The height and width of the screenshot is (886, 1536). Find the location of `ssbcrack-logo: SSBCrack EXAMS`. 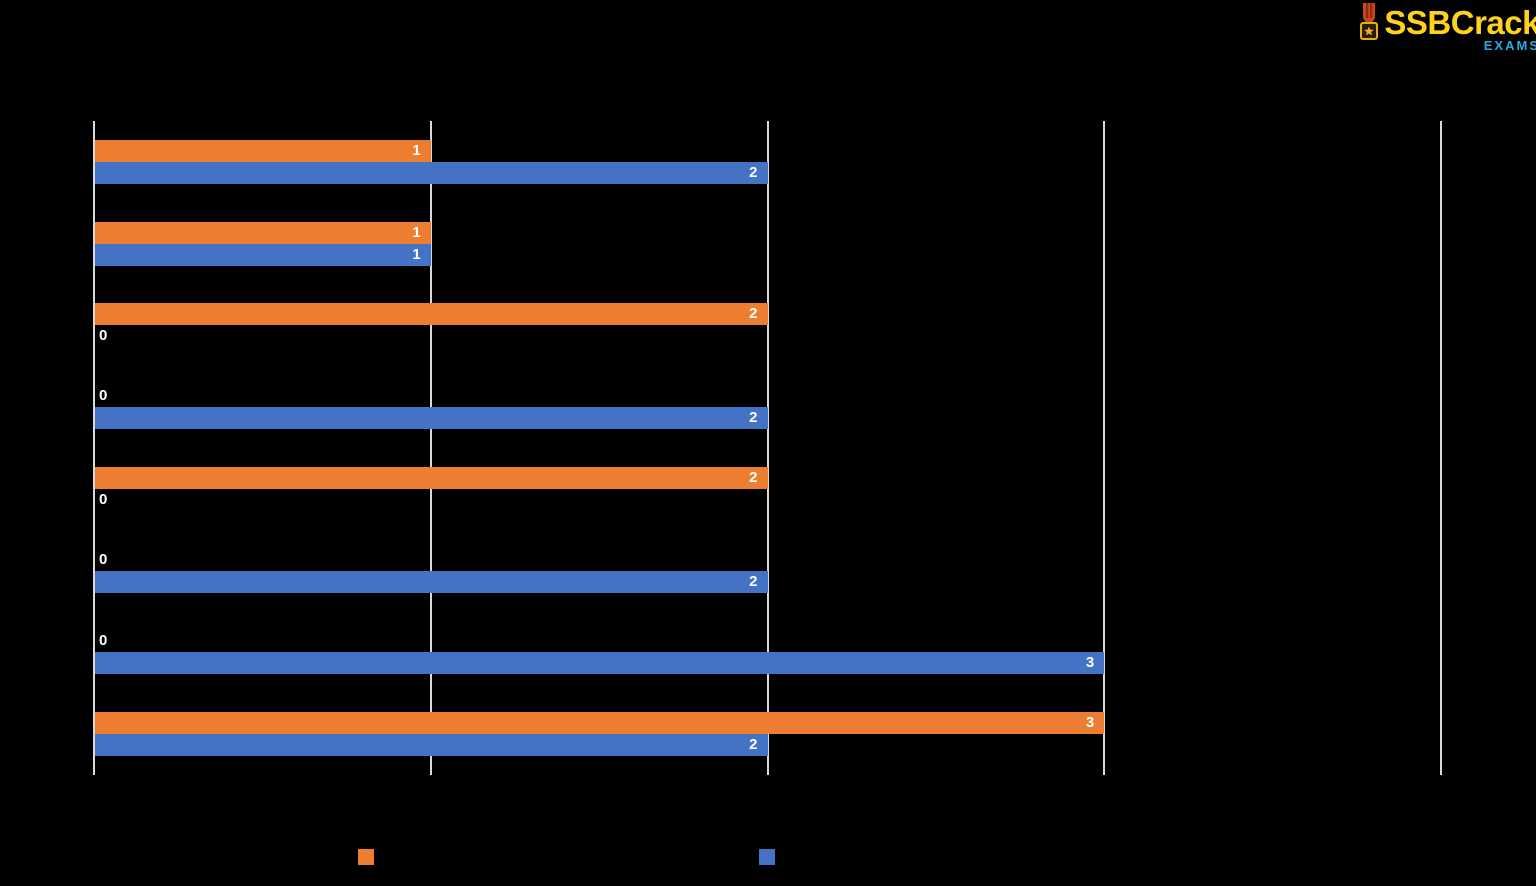

ssbcrack-logo: SSBCrack EXAMS is located at coordinates (1447, 27).